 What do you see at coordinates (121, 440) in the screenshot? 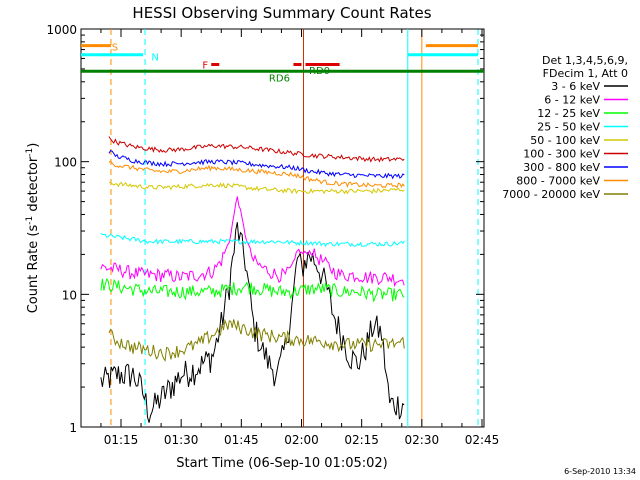
I see `x-tick-label: 01:15` at bounding box center [121, 440].